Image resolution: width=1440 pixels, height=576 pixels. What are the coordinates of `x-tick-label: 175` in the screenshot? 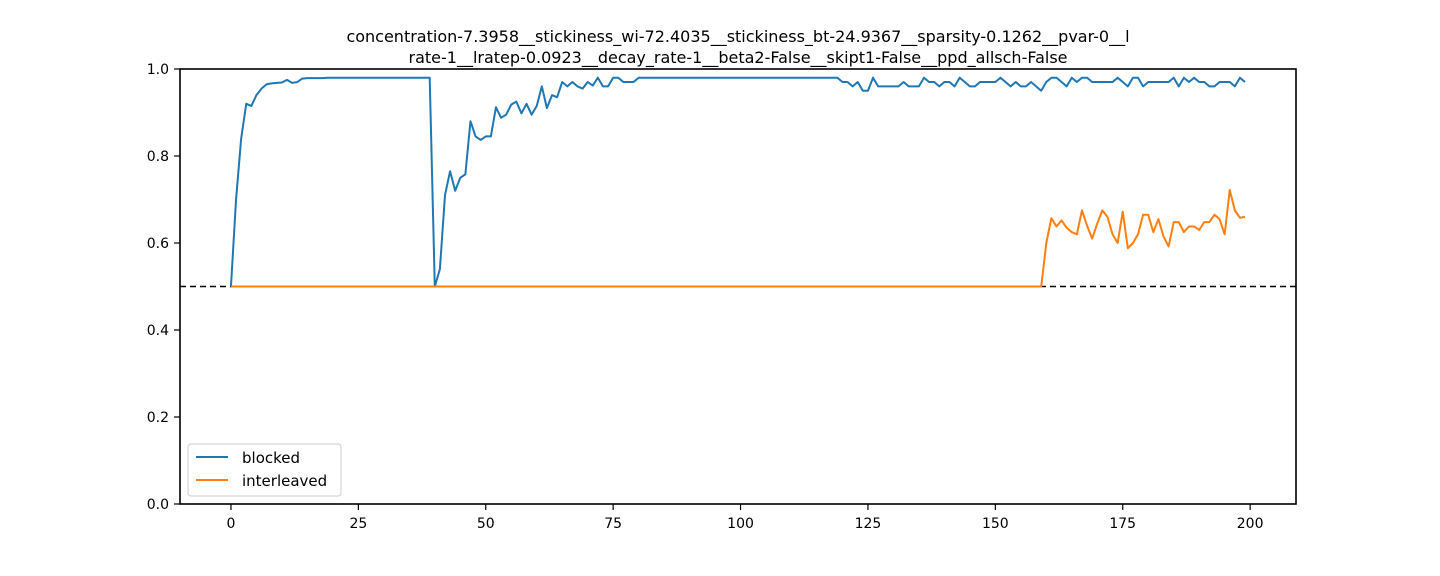 It's located at (1122, 524).